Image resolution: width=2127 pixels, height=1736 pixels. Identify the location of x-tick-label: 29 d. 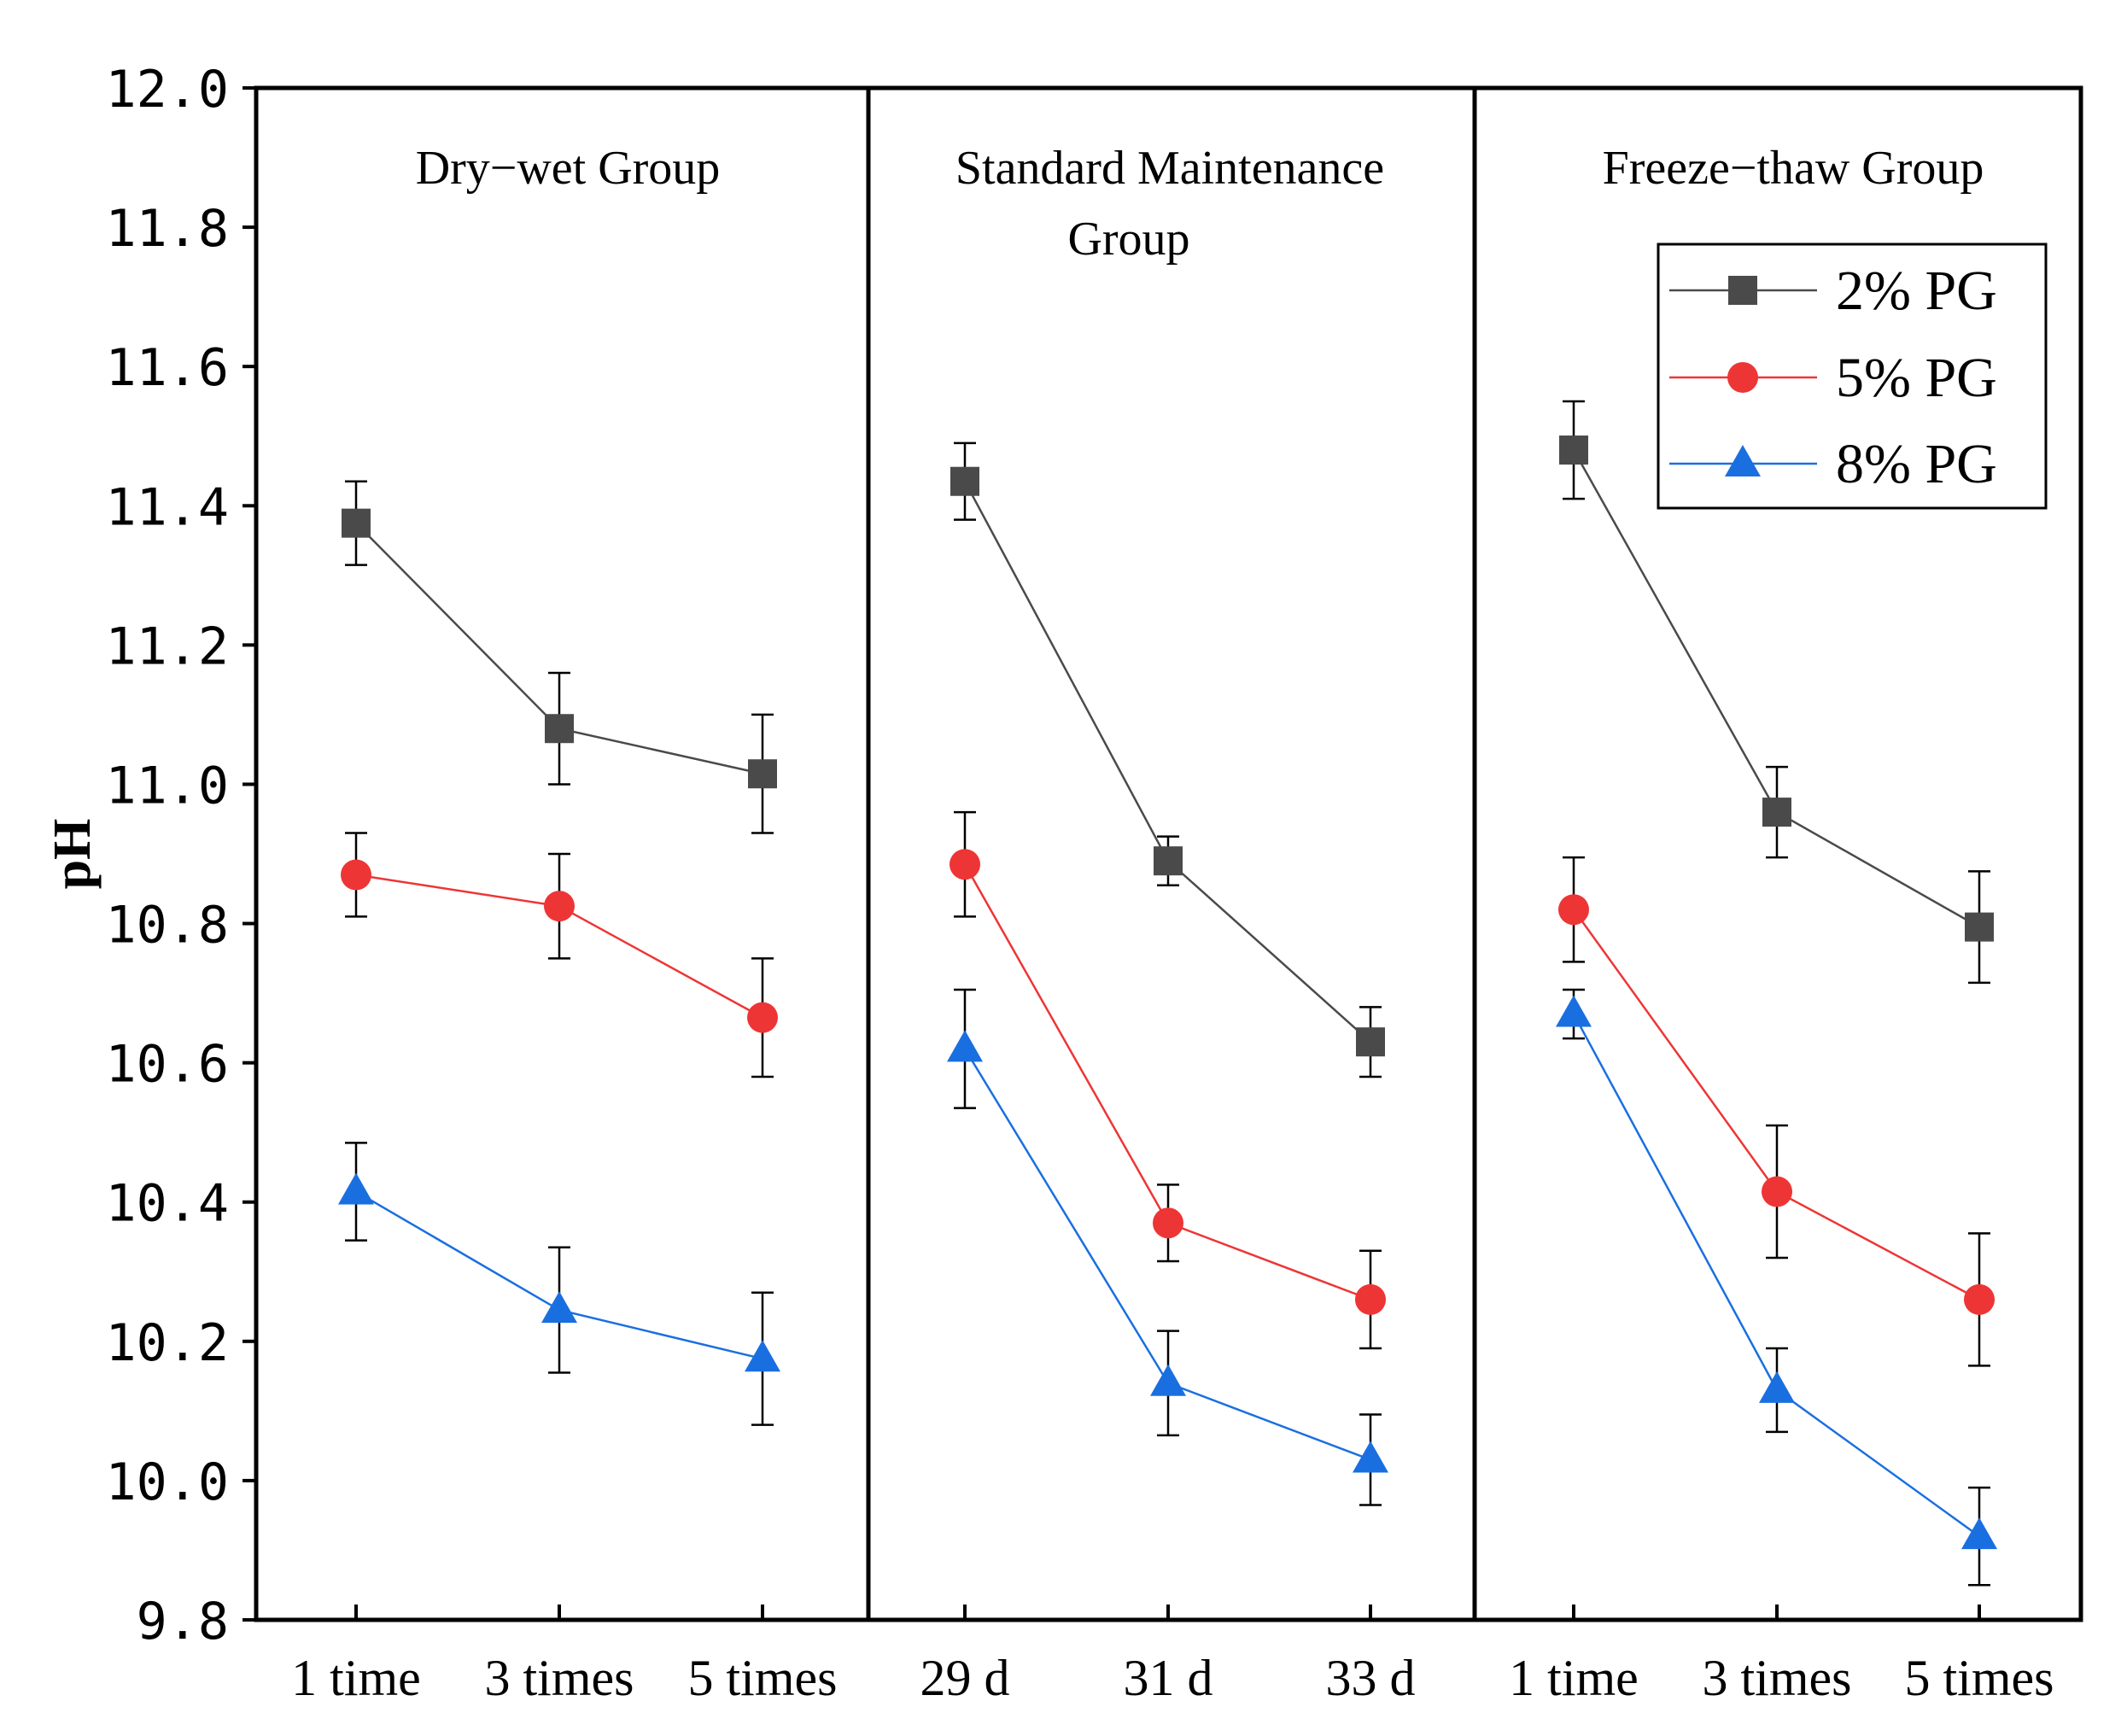
(965, 1678).